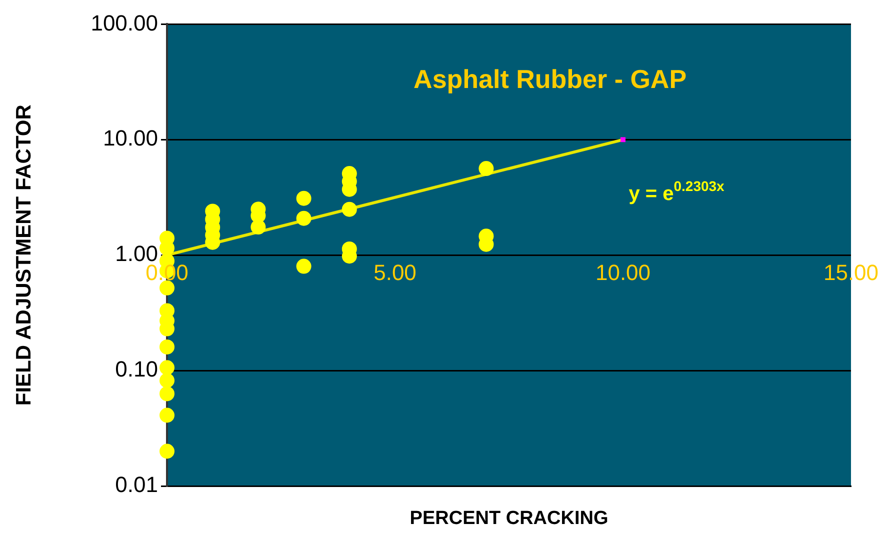 The width and height of the screenshot is (893, 535). Describe the element at coordinates (124, 23) in the screenshot. I see `y-tick-label: 100.00` at that location.